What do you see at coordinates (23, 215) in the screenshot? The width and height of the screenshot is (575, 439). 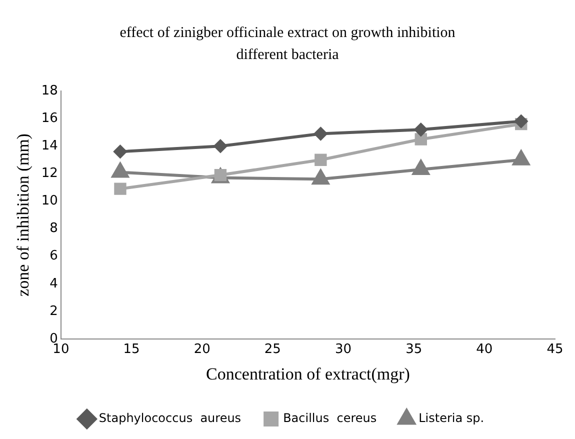 I see `y-axis-title: zone of inhibition (mm)` at bounding box center [23, 215].